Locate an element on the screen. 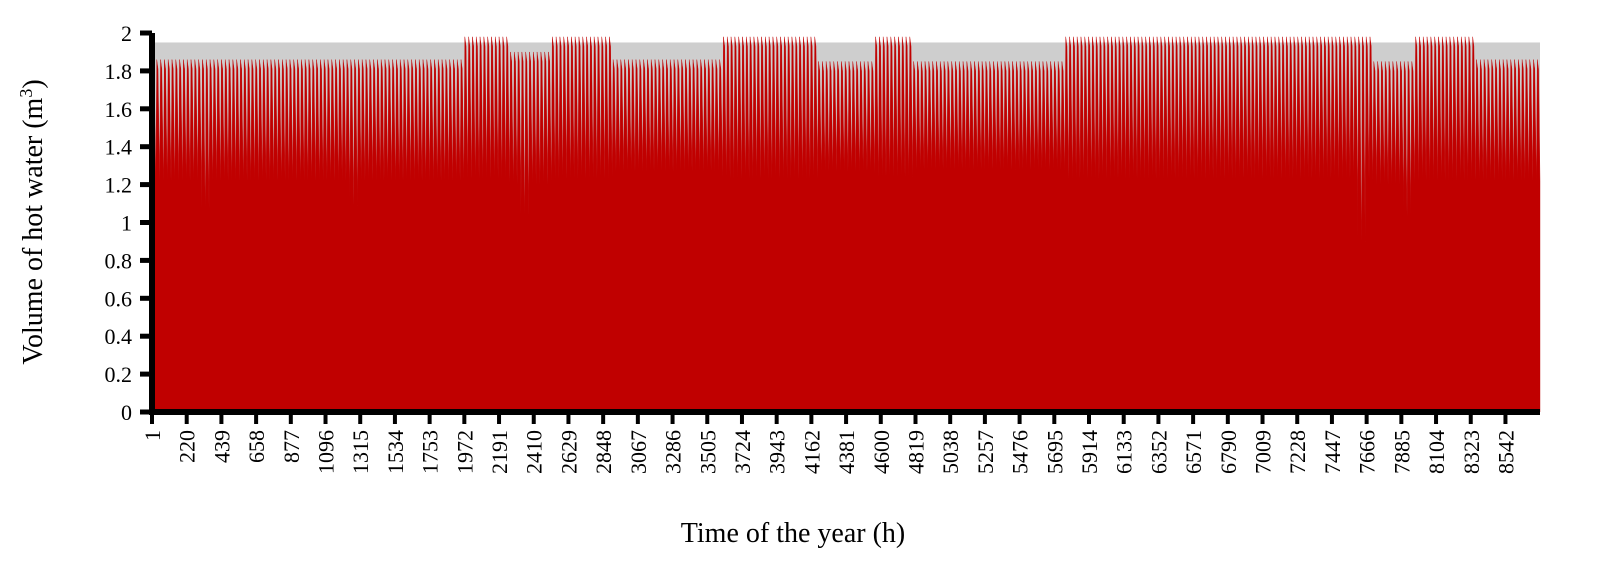  x-tick-label: 7885 is located at coordinates (1401, 452).